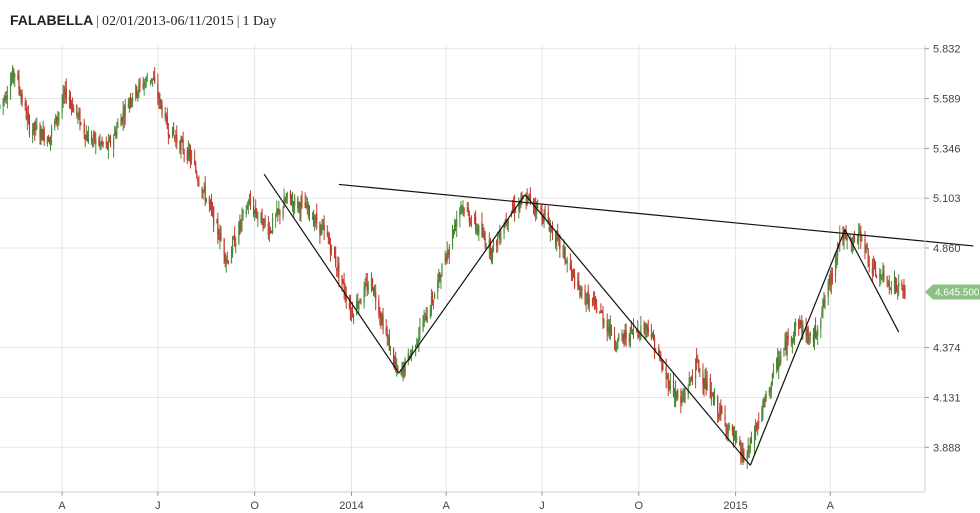 Image resolution: width=980 pixels, height=513 pixels. Describe the element at coordinates (331, 273) in the screenshot. I see `trendline` at that location.